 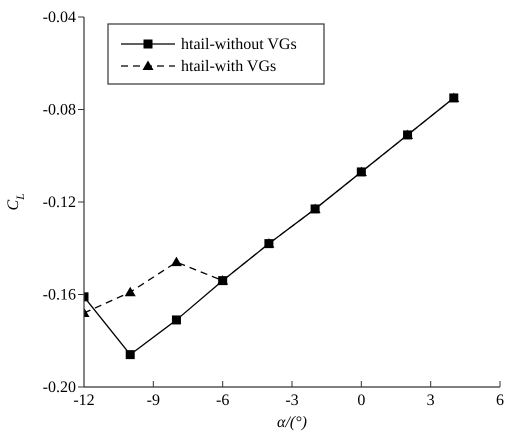 I want to click on y-tick-label: -0.20, so click(x=59, y=387).